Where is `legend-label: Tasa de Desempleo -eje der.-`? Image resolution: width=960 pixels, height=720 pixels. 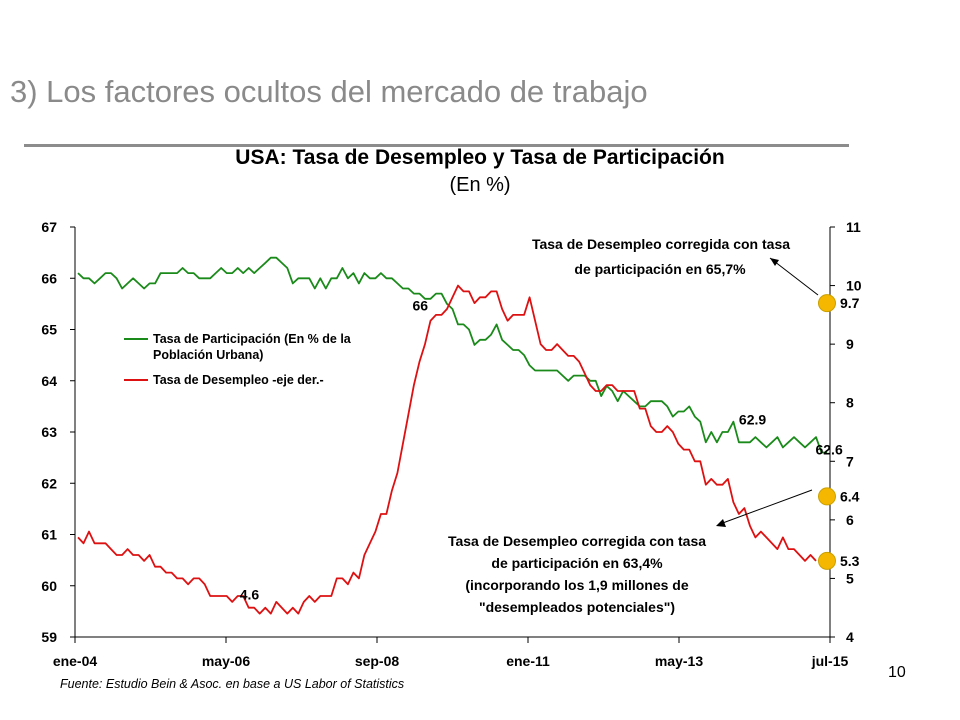 legend-label: Tasa de Desempleo -eje der.- is located at coordinates (238, 380).